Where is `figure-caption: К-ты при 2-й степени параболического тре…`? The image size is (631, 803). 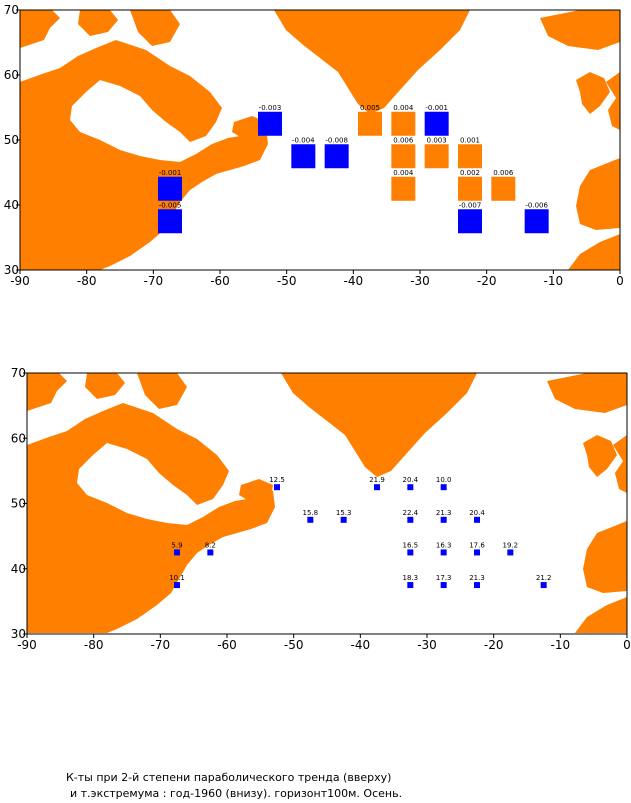 figure-caption: К-ты при 2-й степени параболического тре… is located at coordinates (296, 786).